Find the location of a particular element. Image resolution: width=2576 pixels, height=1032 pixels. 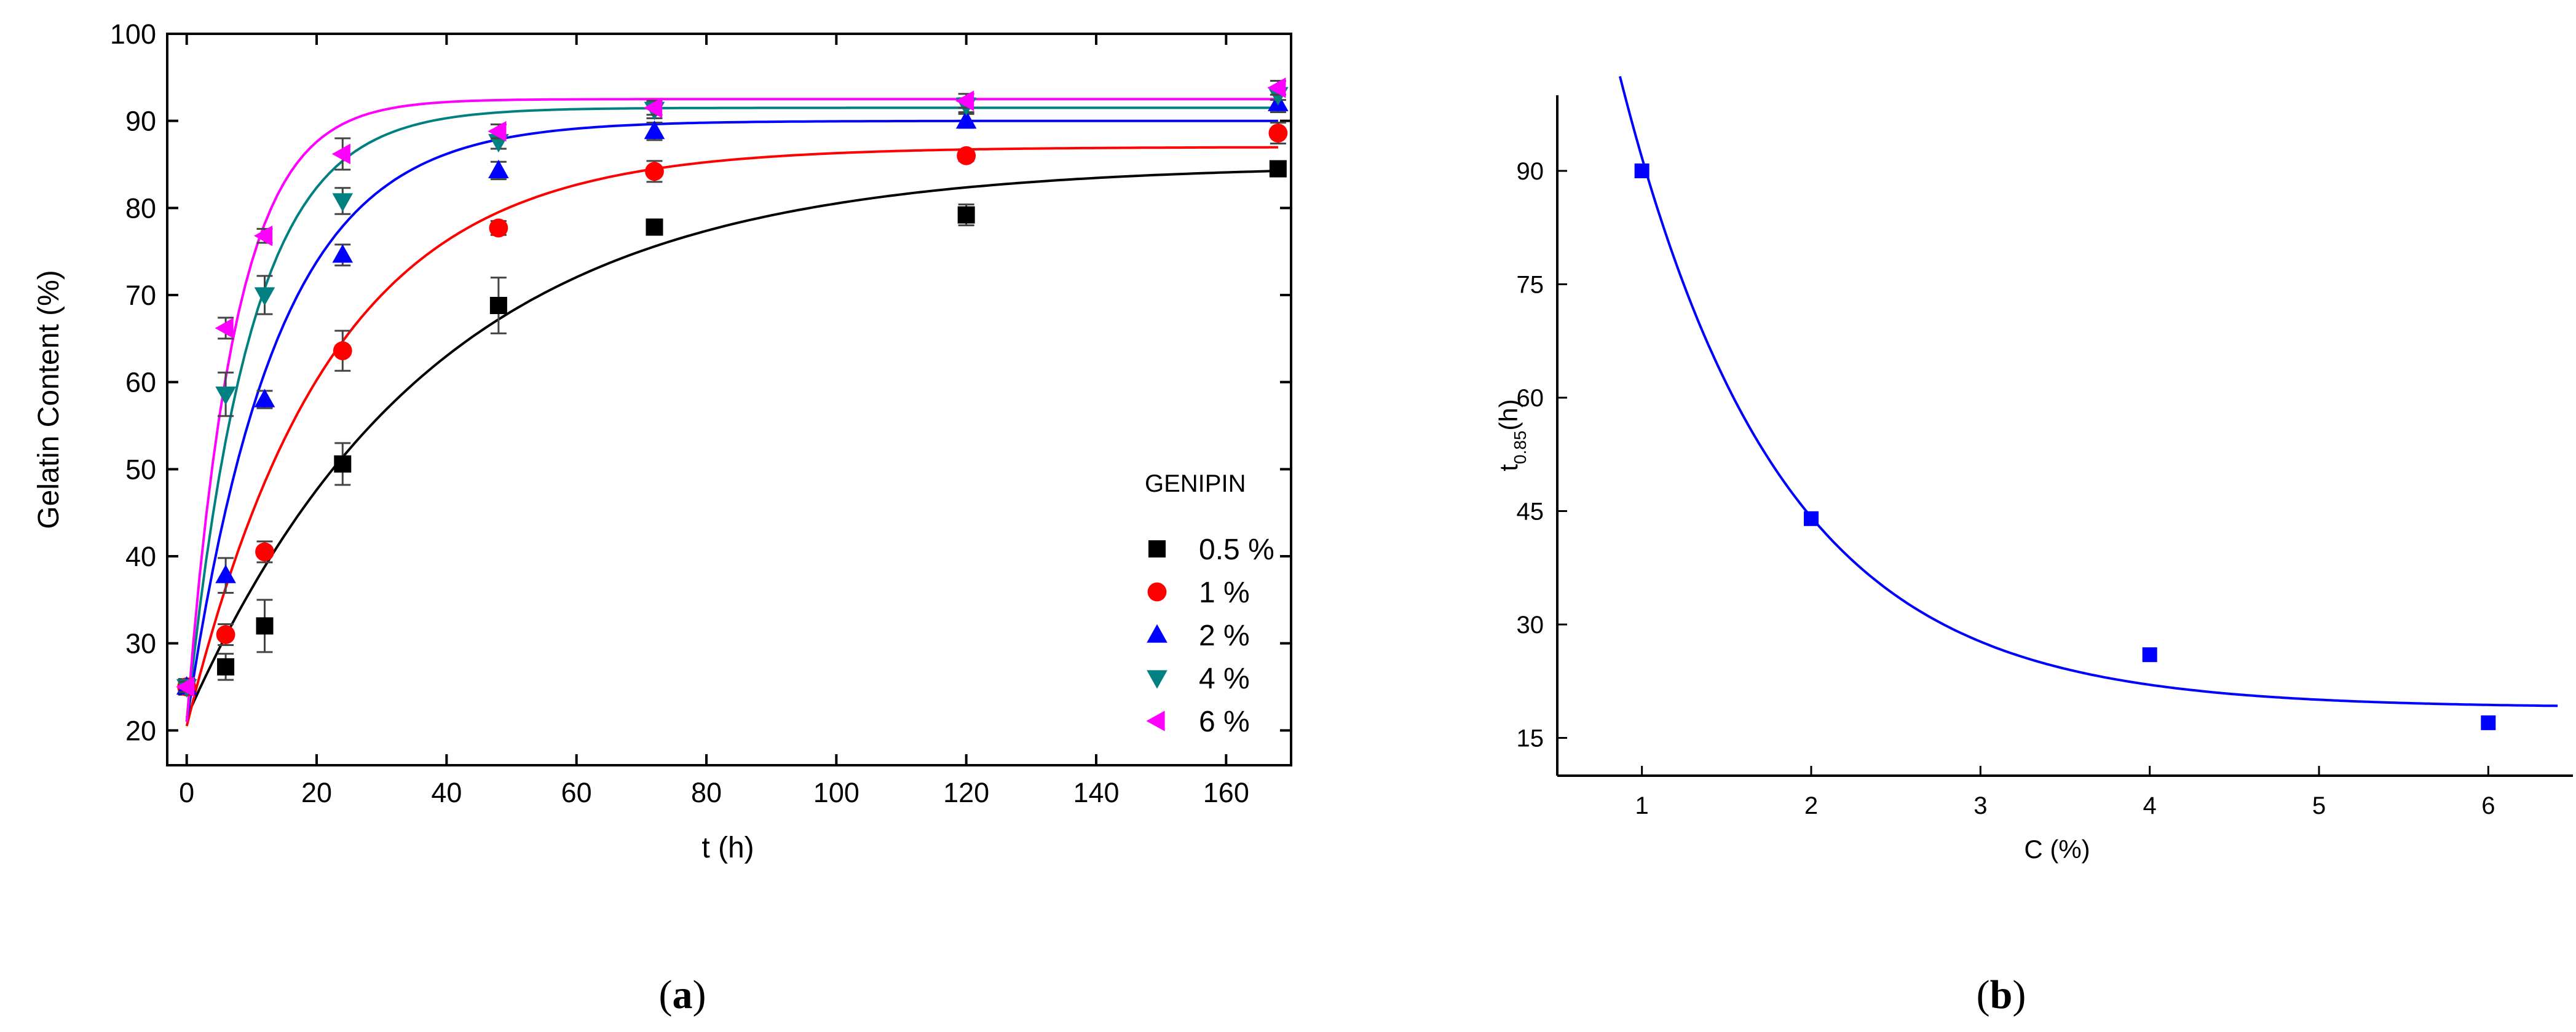

caption-a-close: ) is located at coordinates (699, 994).